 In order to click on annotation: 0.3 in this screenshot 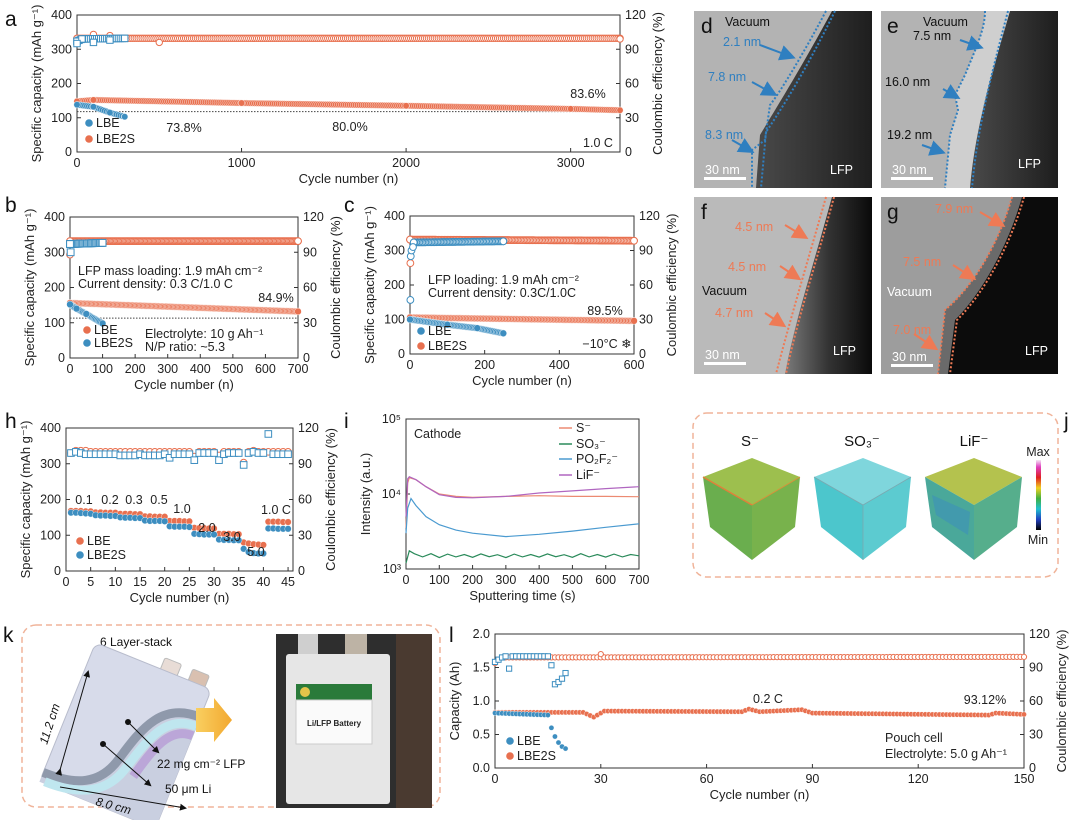, I will do `click(133, 500)`.